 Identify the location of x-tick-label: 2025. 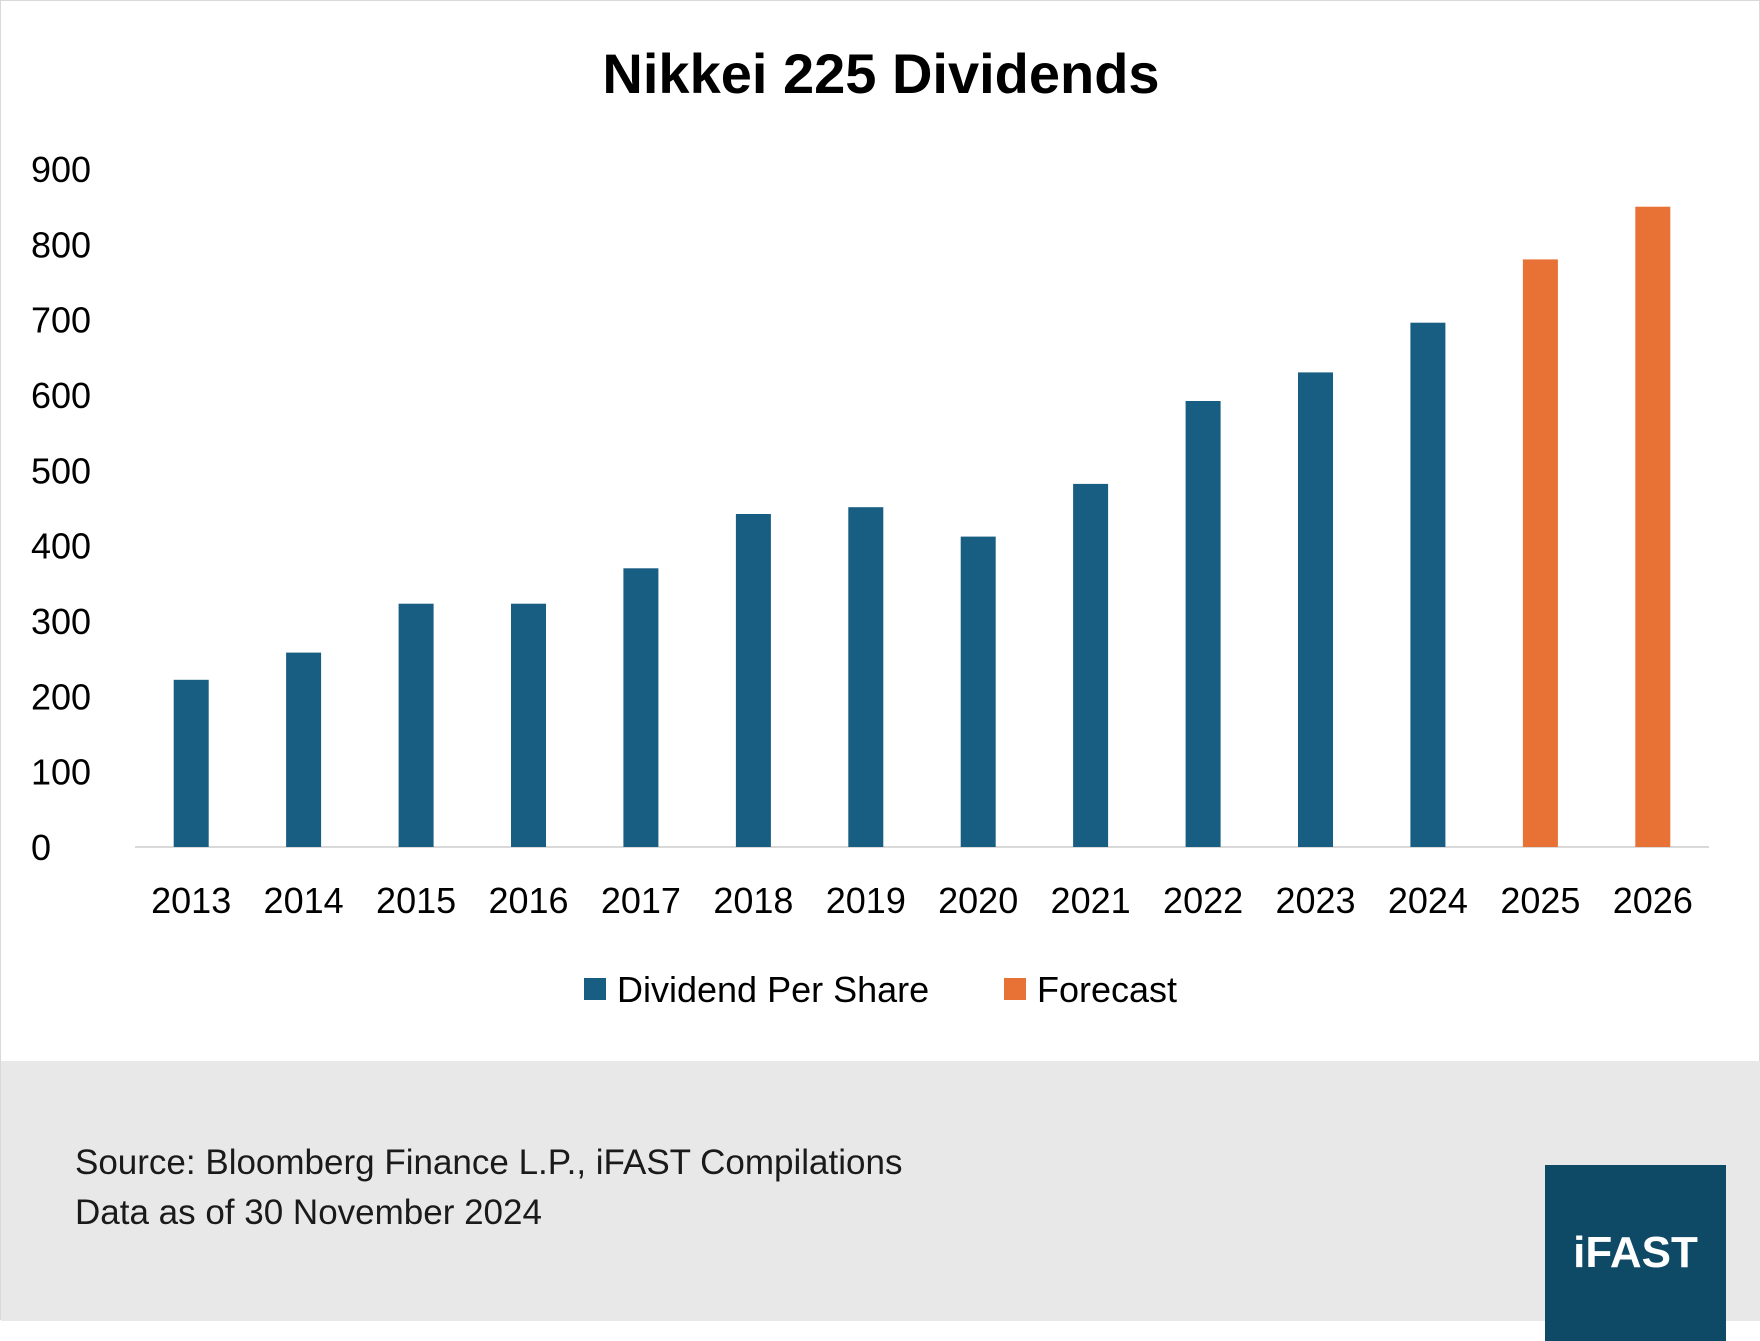
(1540, 900).